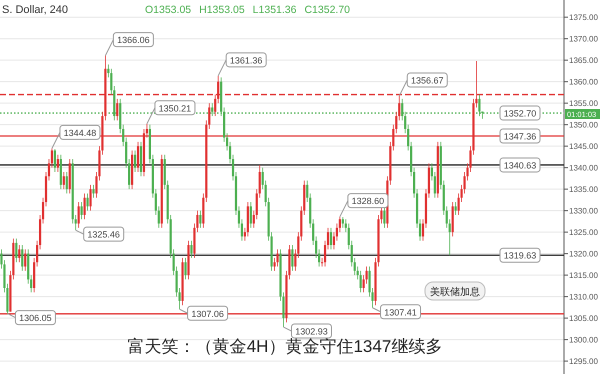 Image resolution: width=600 pixels, height=374 pixels. I want to click on y-tick-label: 1315.00, so click(583, 275).